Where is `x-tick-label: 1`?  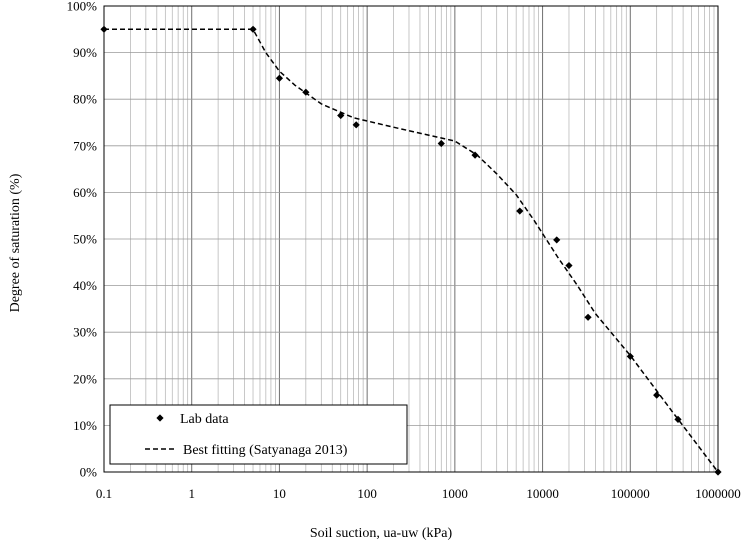 x-tick-label: 1 is located at coordinates (191, 493).